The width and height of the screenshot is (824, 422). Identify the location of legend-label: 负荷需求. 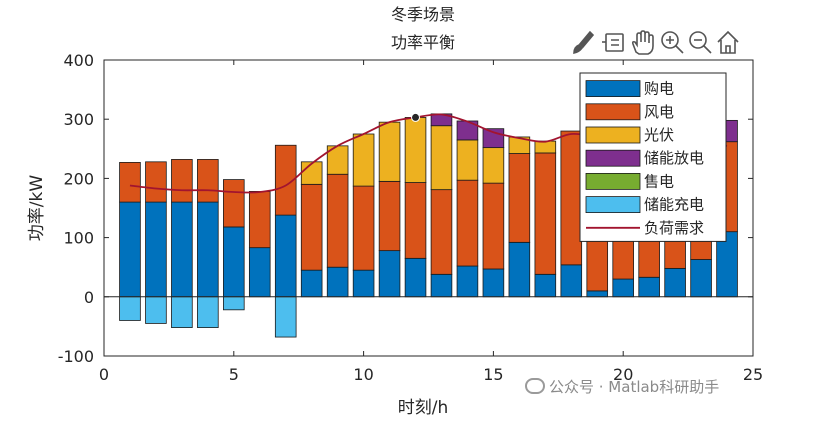
(674, 228).